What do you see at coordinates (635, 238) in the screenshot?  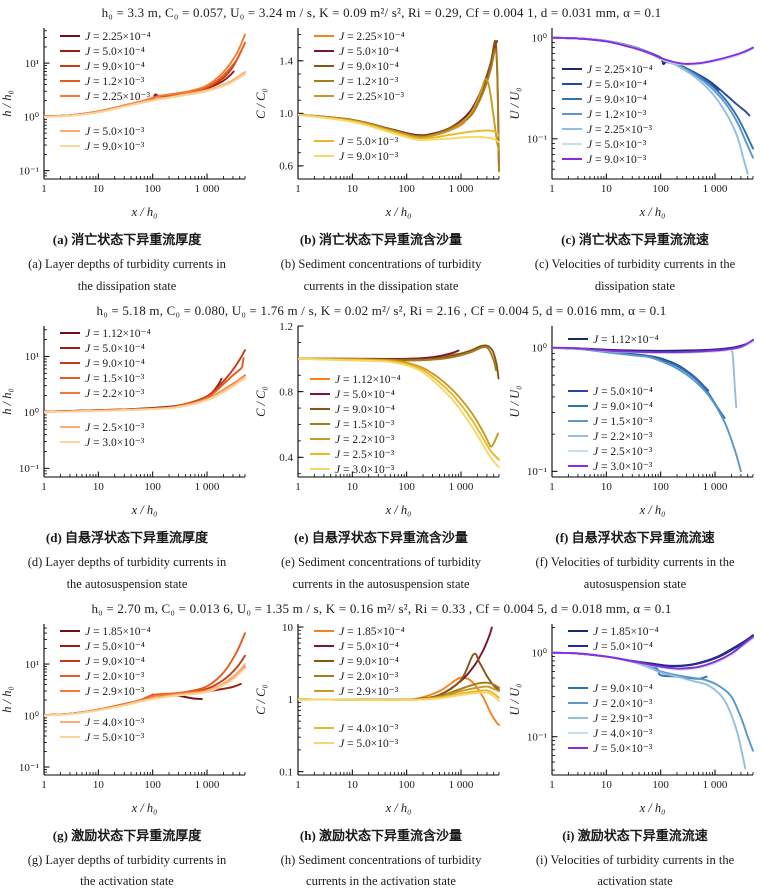 I see `caption-zh-c: (c) 消亡状态下异重流流速` at bounding box center [635, 238].